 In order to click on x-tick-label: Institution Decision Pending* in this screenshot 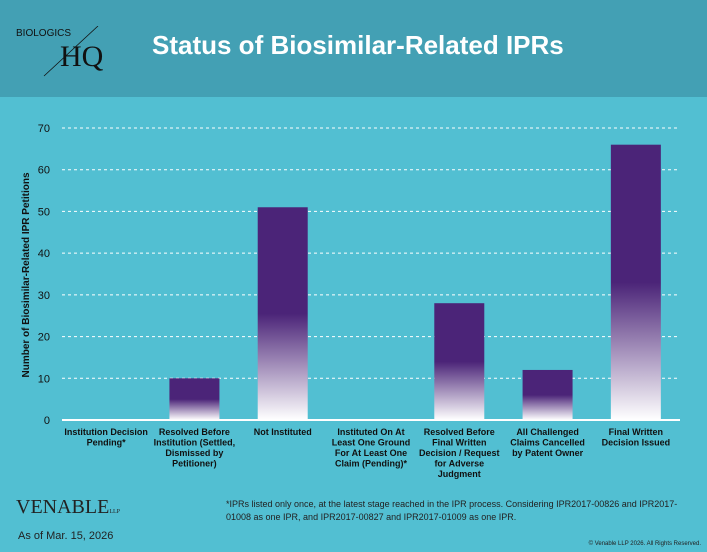, I will do `click(106, 437)`.